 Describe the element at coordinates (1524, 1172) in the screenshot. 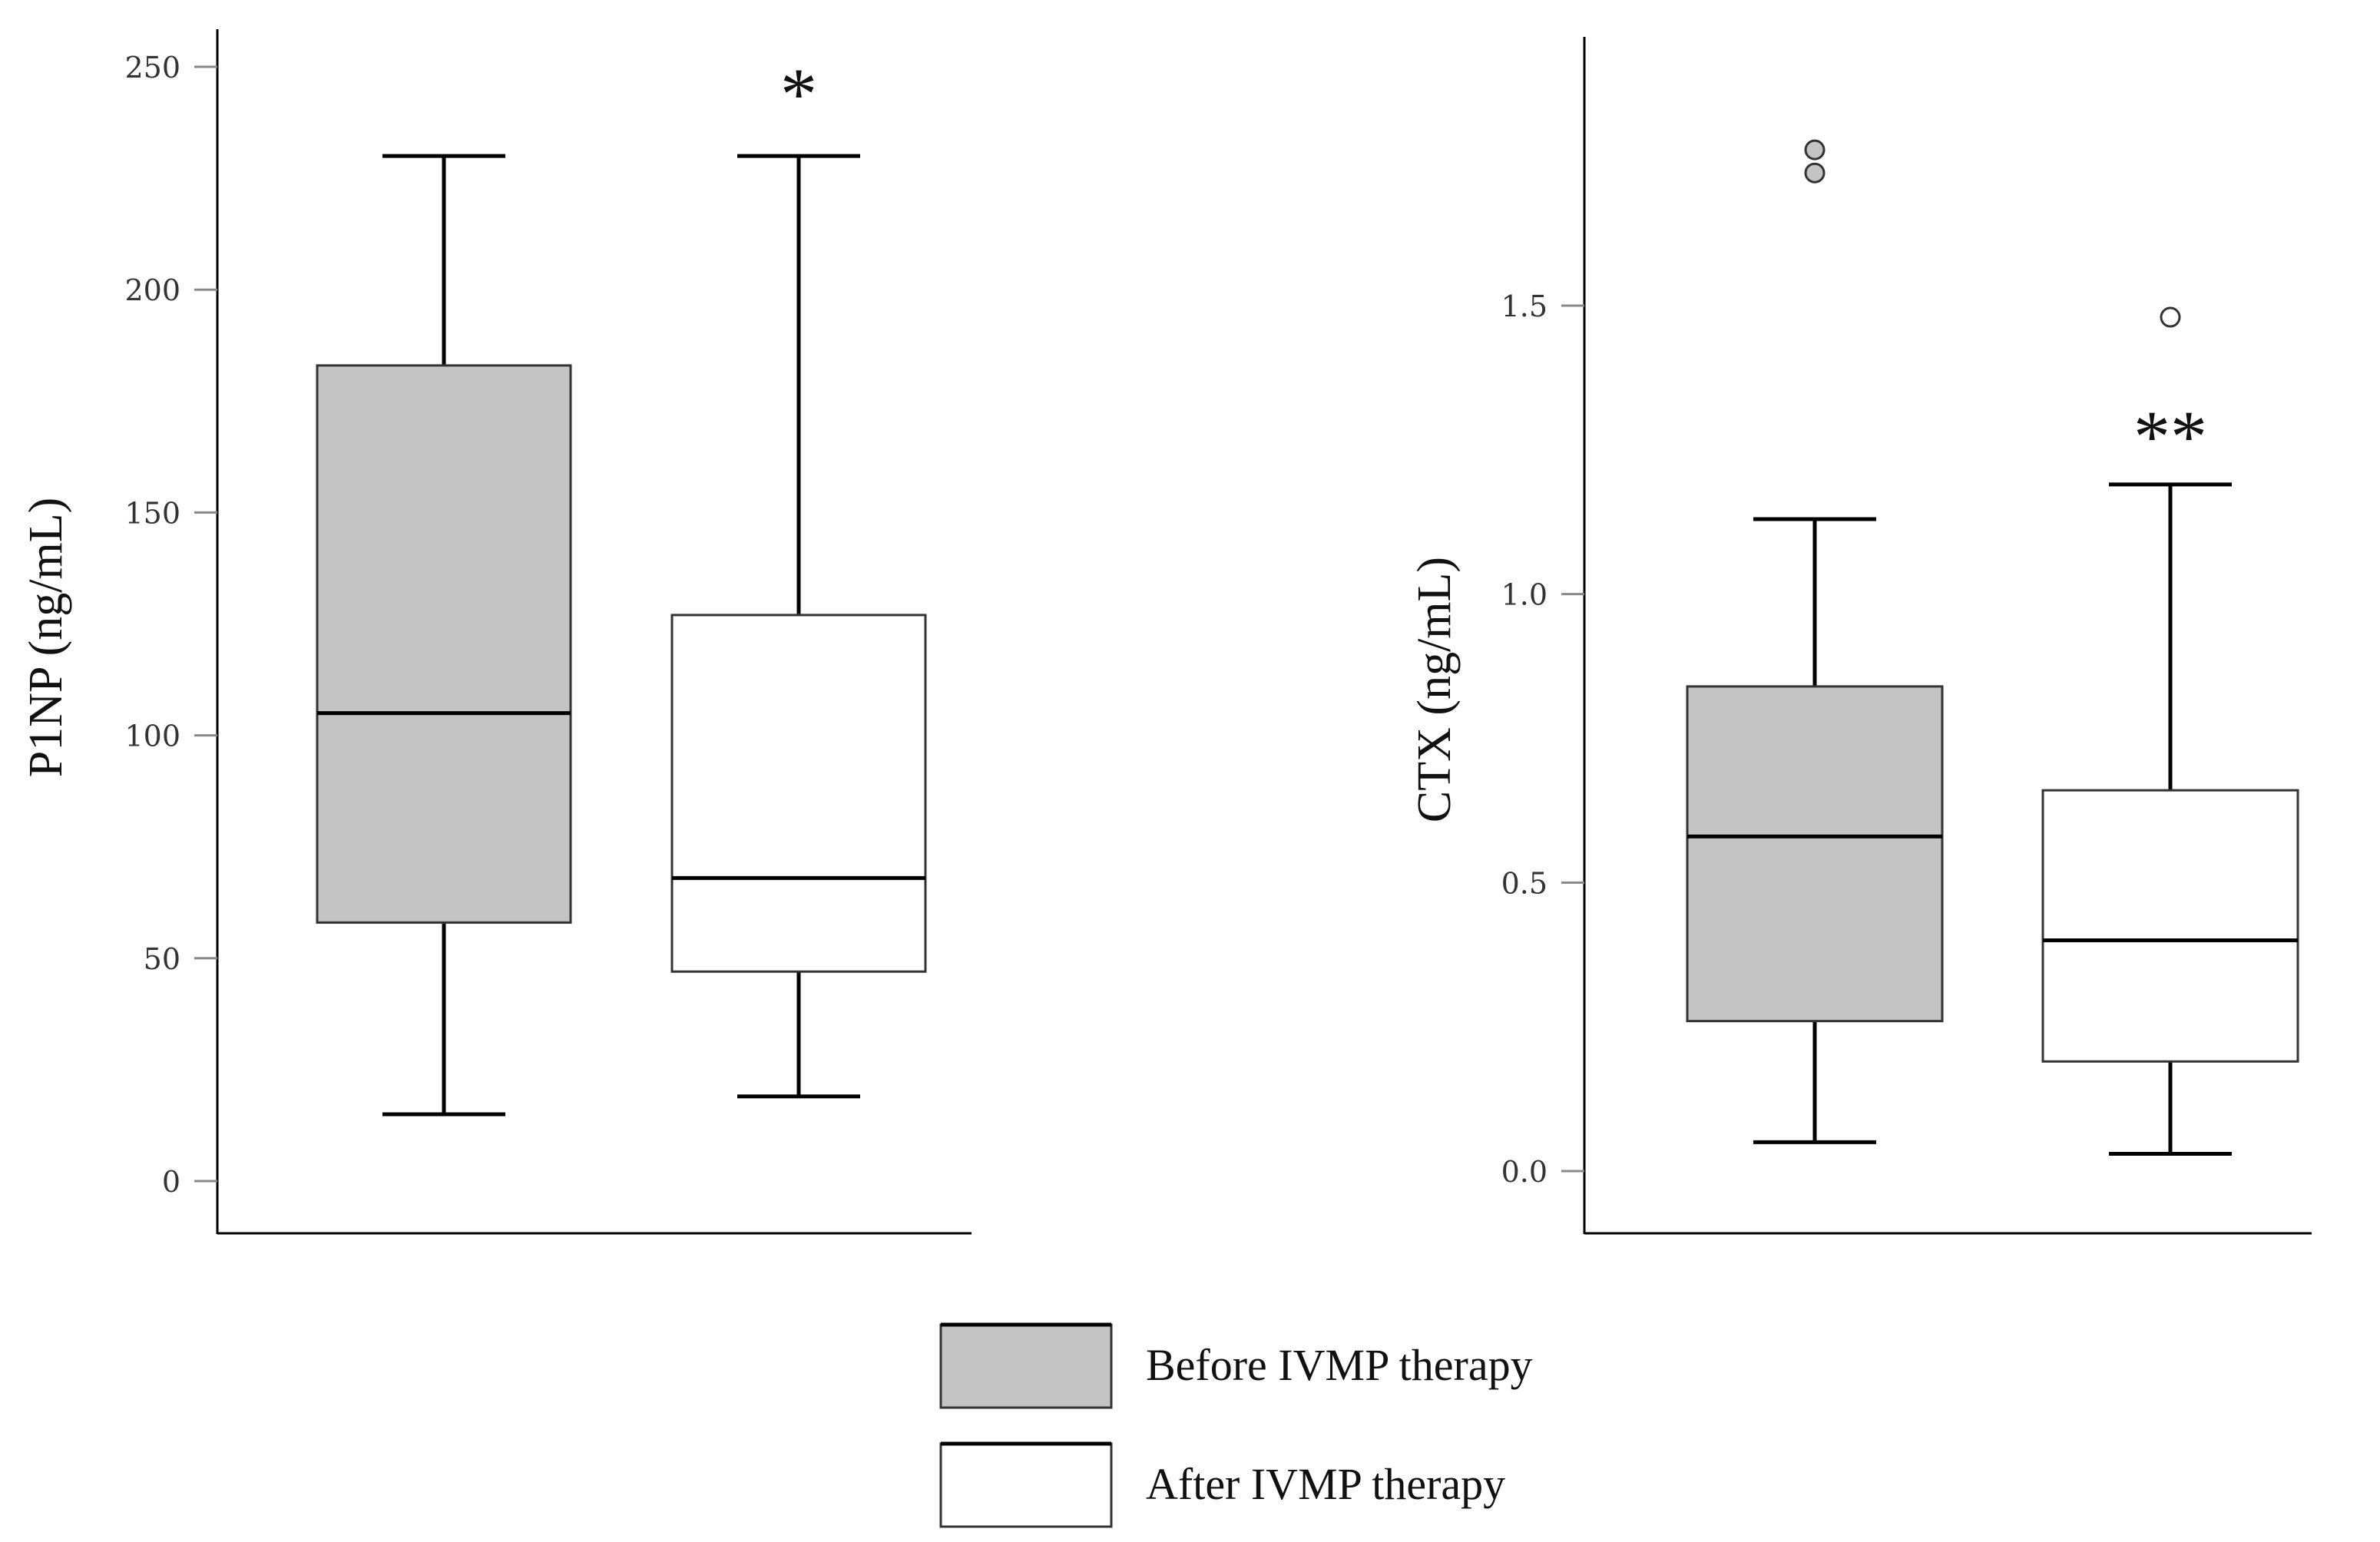

I see `y-tick-label: 0.0` at that location.